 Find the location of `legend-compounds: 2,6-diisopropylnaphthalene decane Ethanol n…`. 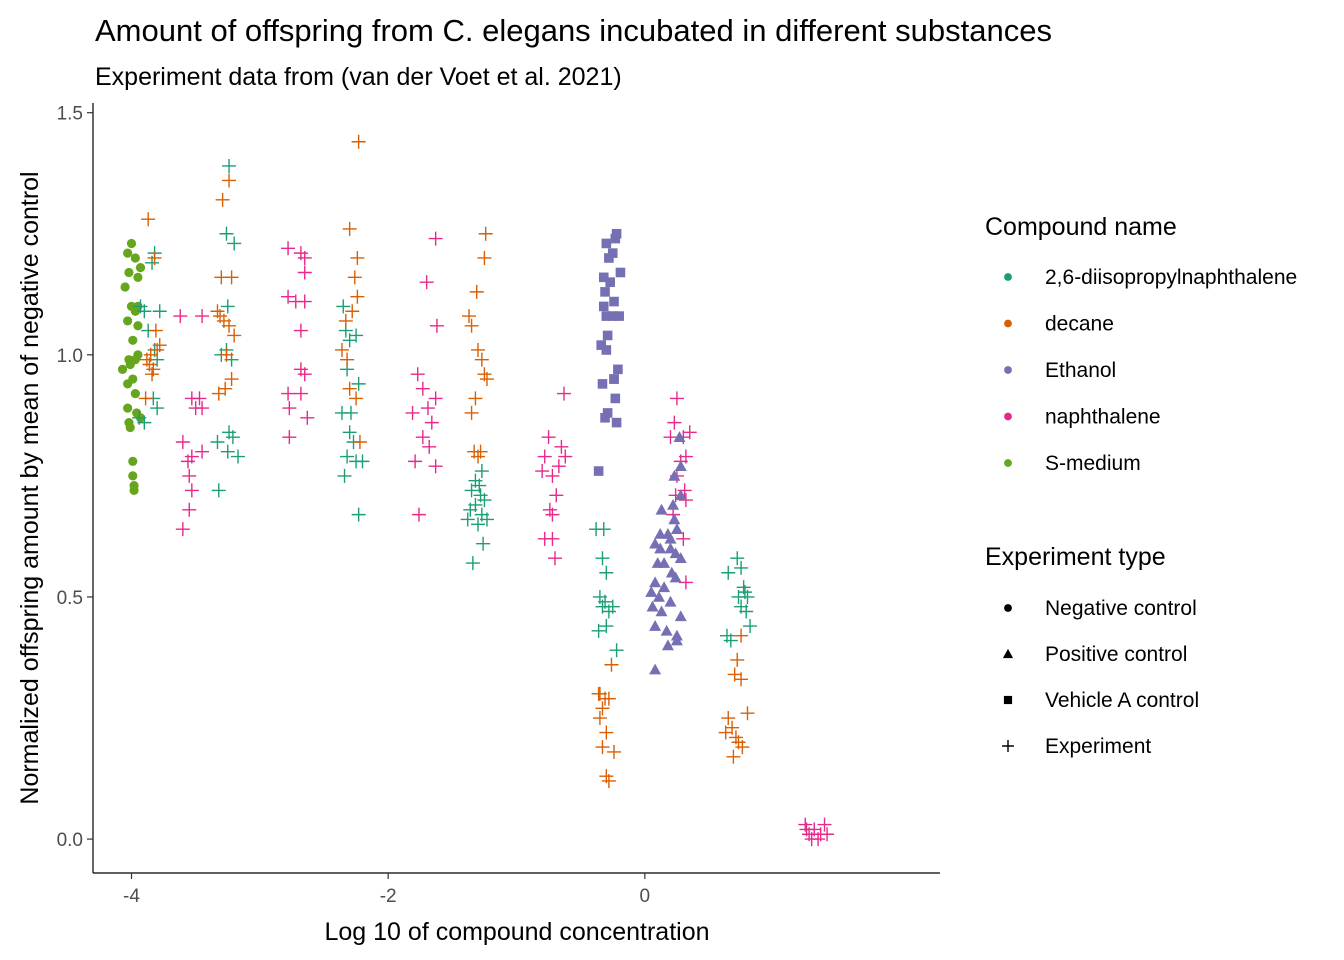

legend-compounds: 2,6-diisopropylnaphthalene decane Ethanol n… is located at coordinates (1150, 370).